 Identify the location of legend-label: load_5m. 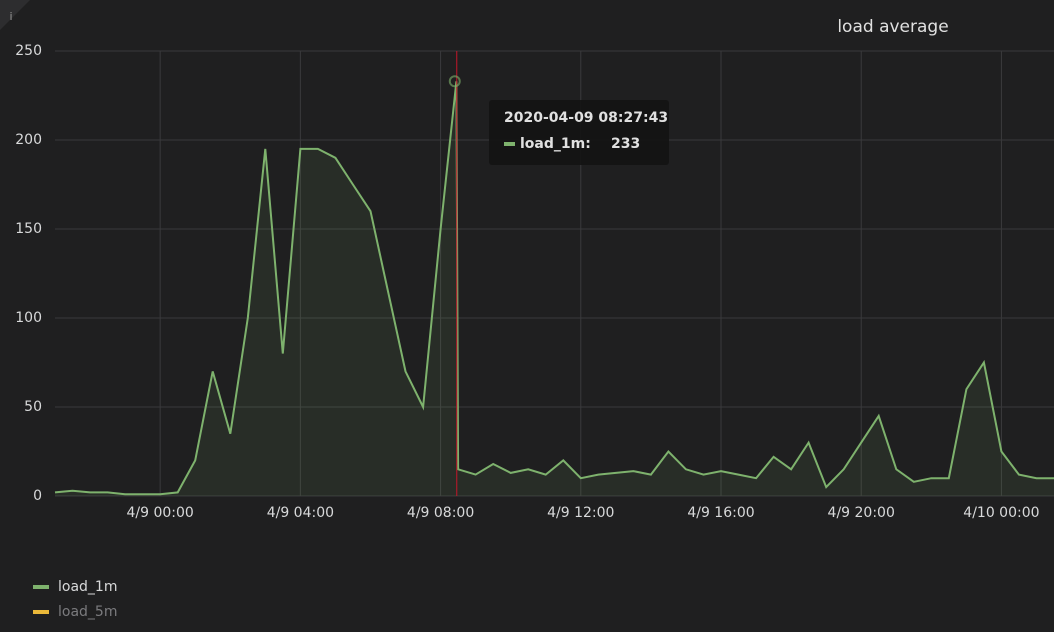
(87, 612).